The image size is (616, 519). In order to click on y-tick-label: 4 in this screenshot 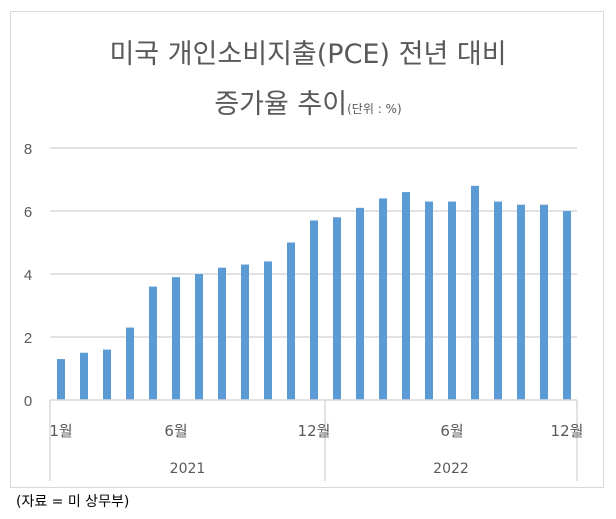, I will do `click(28, 275)`.